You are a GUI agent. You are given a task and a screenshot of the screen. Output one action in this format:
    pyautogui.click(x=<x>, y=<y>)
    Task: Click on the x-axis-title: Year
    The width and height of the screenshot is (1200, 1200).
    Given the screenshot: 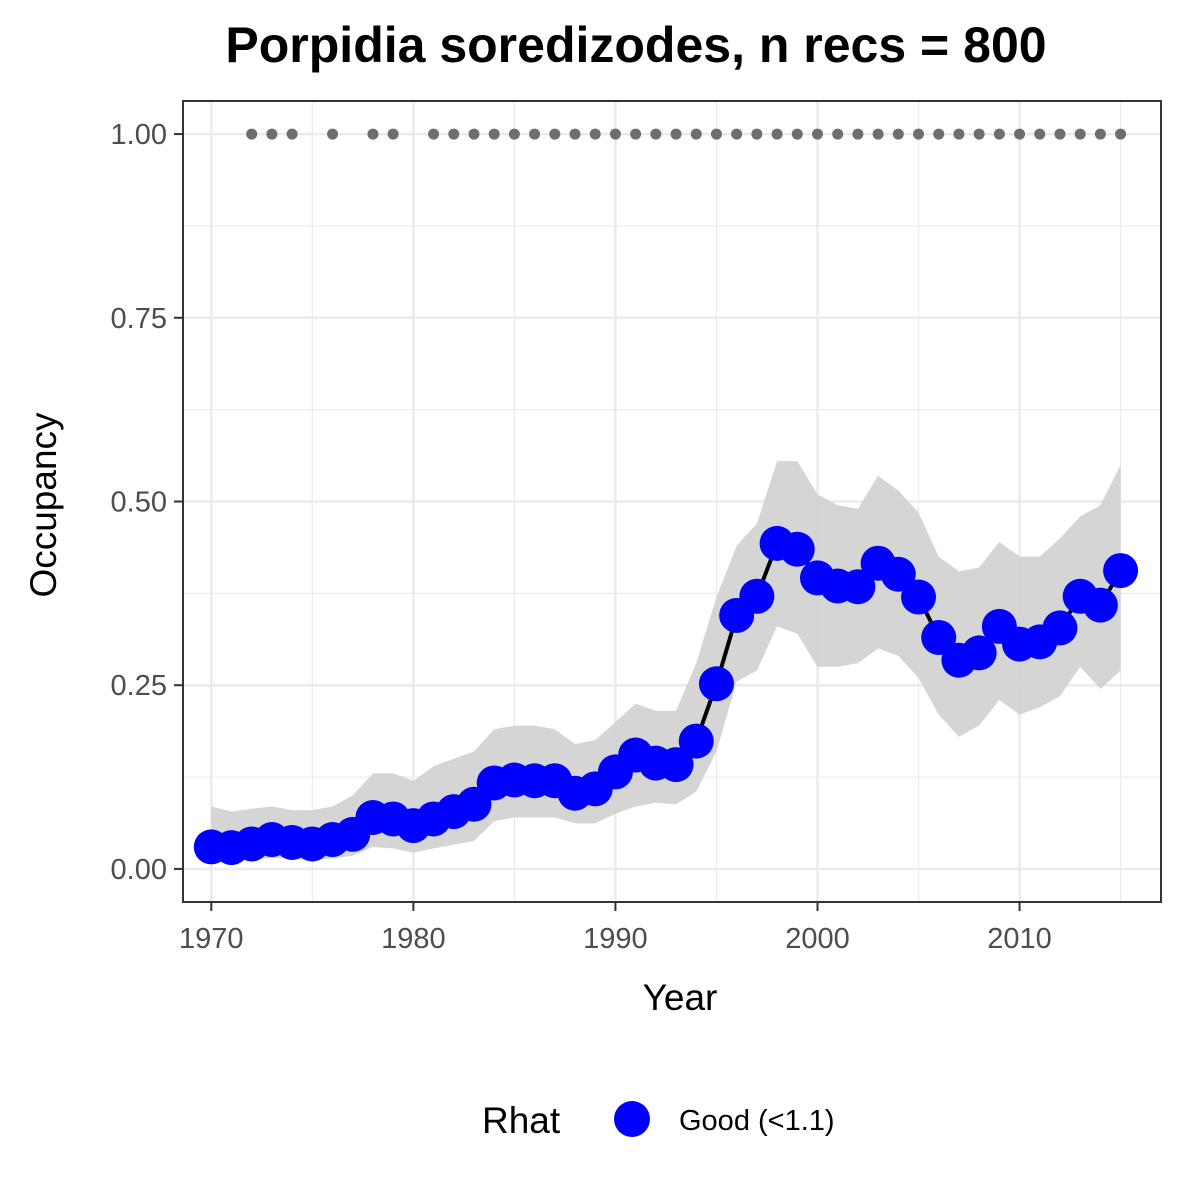 What is the action you would take?
    pyautogui.click(x=680, y=997)
    